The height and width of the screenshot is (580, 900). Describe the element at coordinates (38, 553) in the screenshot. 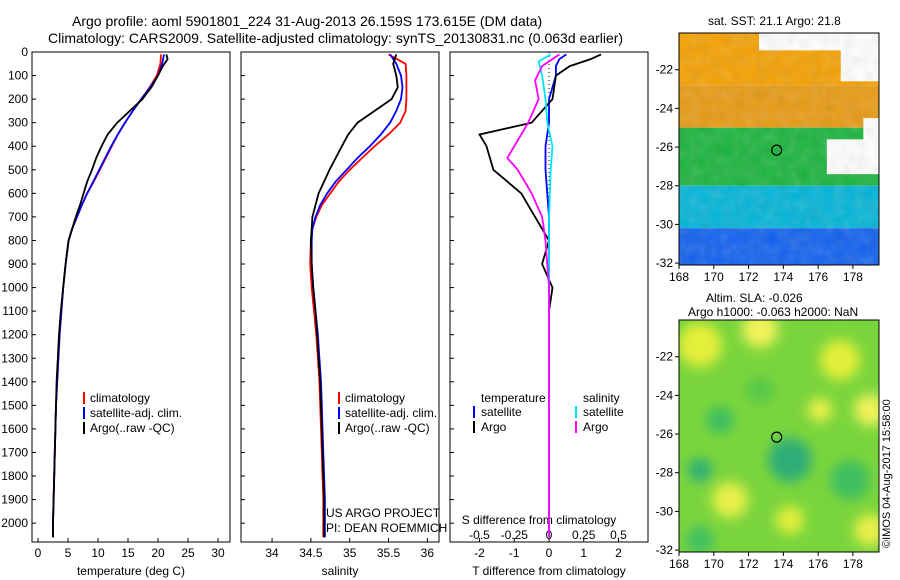

I see `temperature-xtick-label: 0` at that location.